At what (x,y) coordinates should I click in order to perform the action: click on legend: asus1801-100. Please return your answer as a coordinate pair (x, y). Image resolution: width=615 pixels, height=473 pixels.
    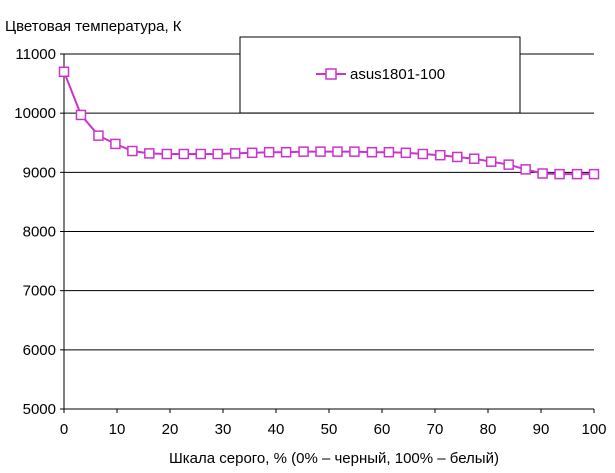
    Looking at the image, I should click on (380, 75).